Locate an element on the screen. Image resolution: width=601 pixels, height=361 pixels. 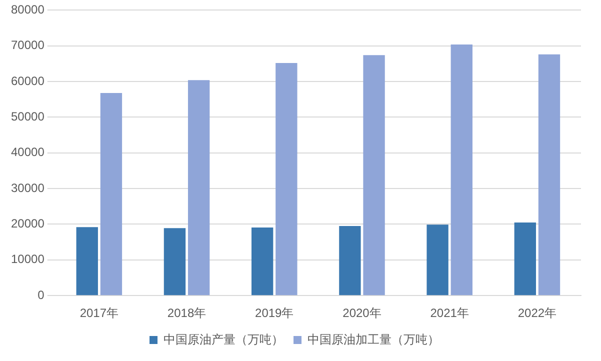
y-tick-label: 50000 is located at coordinates (27, 117).